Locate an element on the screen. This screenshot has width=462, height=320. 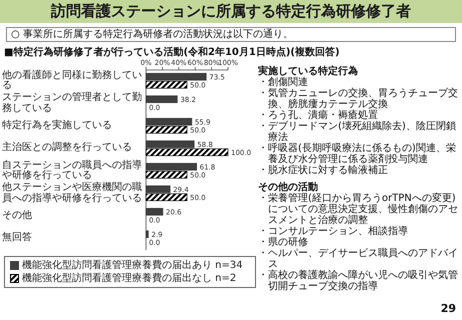
text: ・ヘルパー、デイサービス職員へのアドバイス is located at coordinates (358, 259).